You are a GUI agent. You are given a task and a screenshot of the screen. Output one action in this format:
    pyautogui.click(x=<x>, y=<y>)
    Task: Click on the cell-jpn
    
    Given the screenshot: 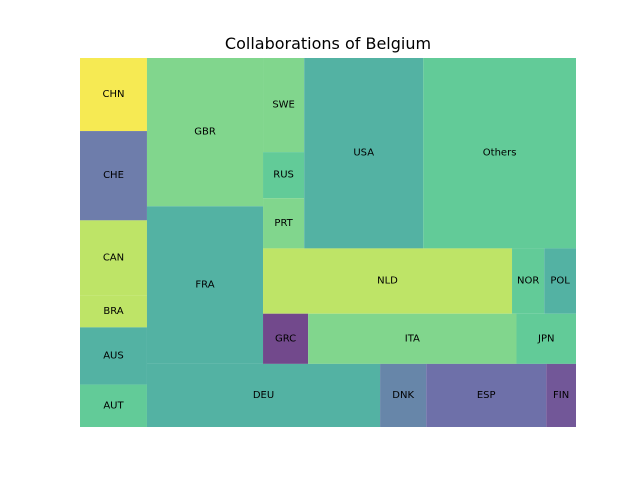 What is the action you would take?
    pyautogui.click(x=546, y=338)
    